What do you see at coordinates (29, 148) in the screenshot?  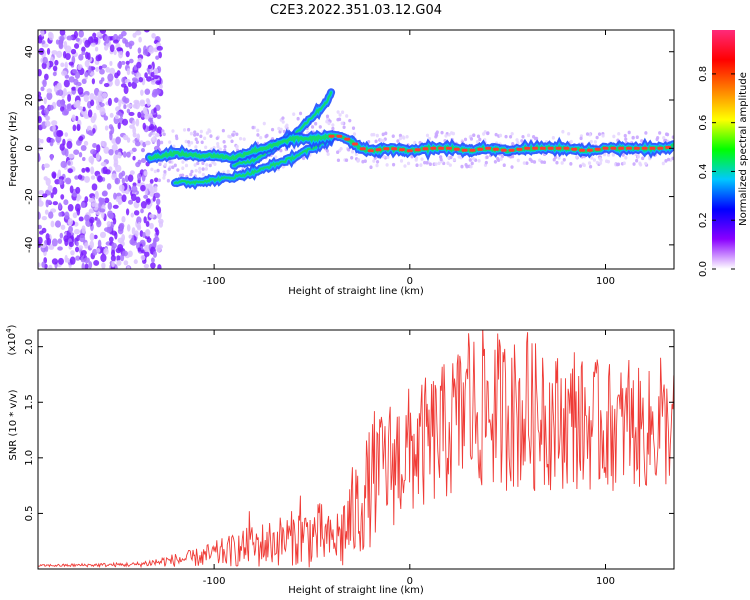 I see `y-tick-label: 0` at bounding box center [29, 148].